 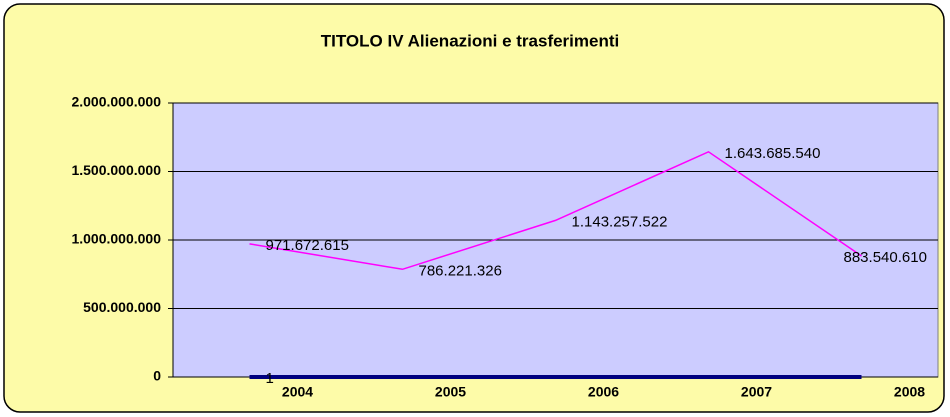 What do you see at coordinates (157, 376) in the screenshot?
I see `y-tick-label: 0` at bounding box center [157, 376].